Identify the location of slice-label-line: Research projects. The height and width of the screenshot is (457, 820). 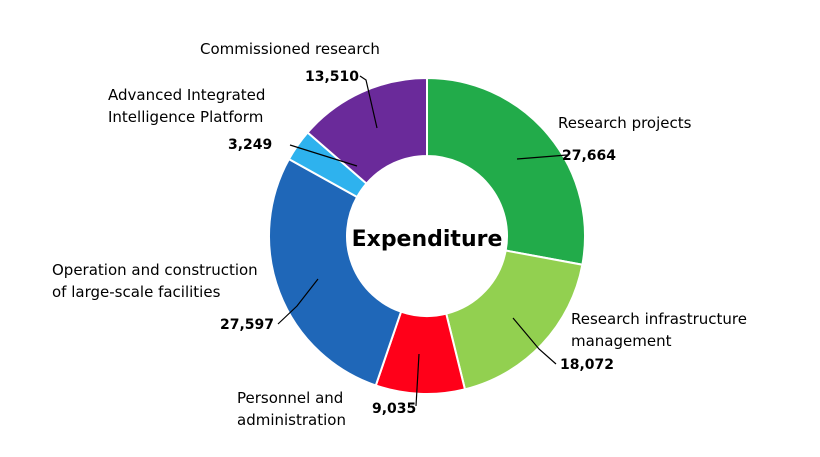
(625, 123).